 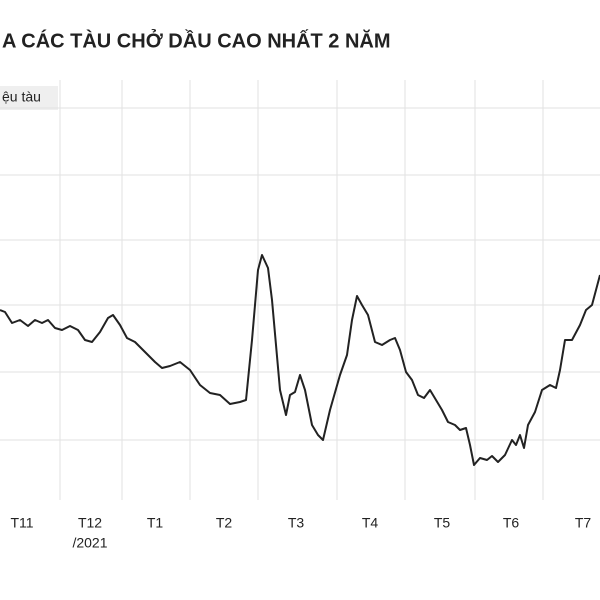 What do you see at coordinates (370, 523) in the screenshot?
I see `x-tick-label: T4` at bounding box center [370, 523].